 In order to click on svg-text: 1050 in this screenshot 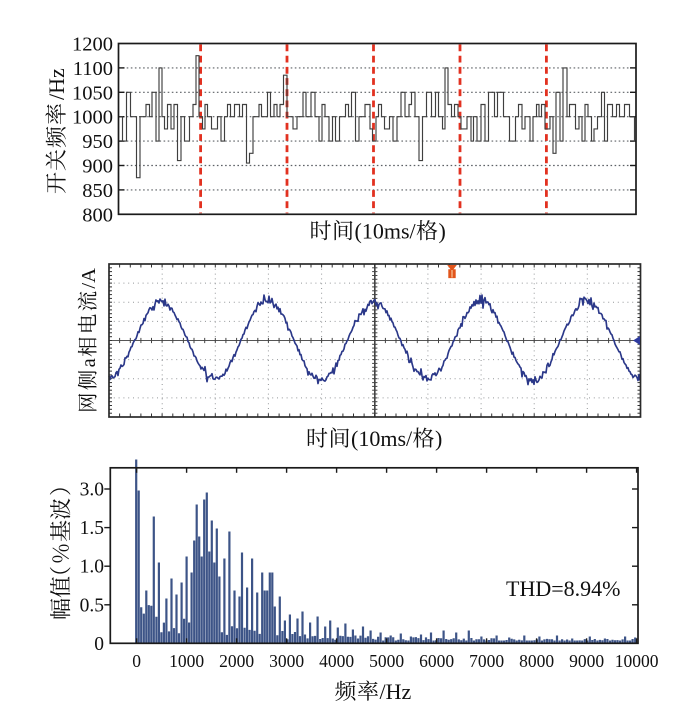, I will do `click(92, 93)`.